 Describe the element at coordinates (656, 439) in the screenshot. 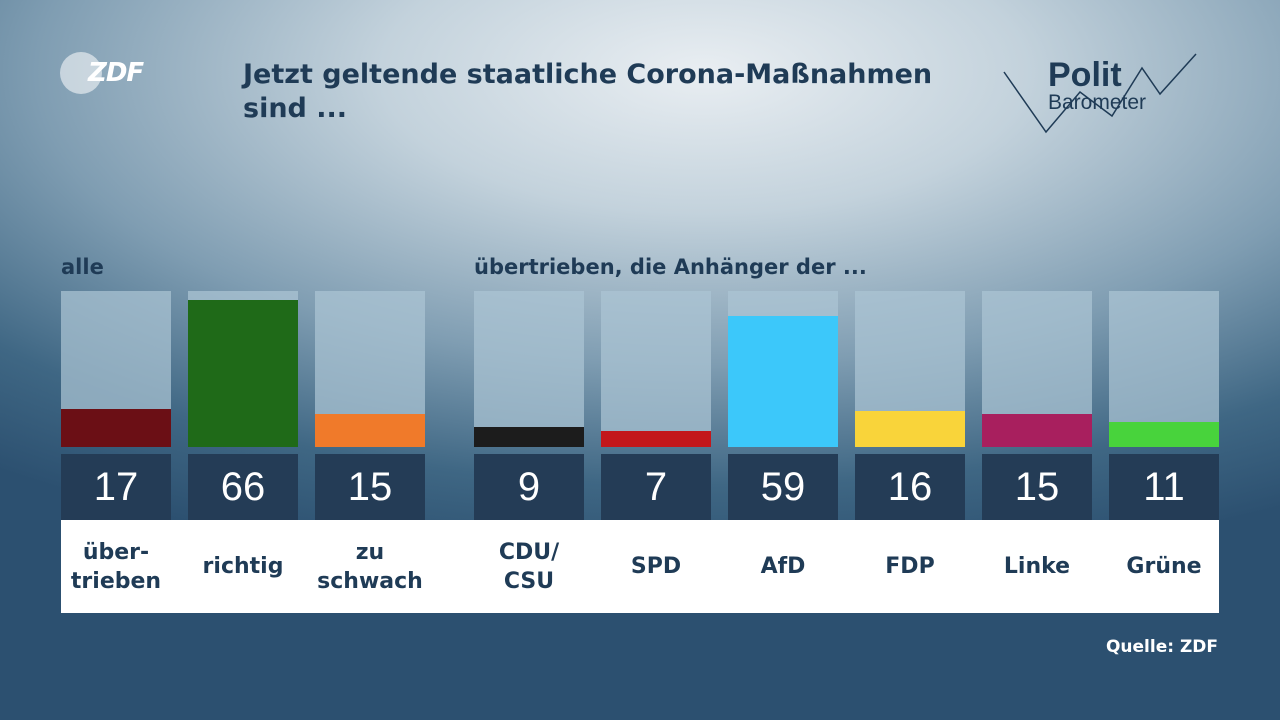

I see `bar-spd` at that location.